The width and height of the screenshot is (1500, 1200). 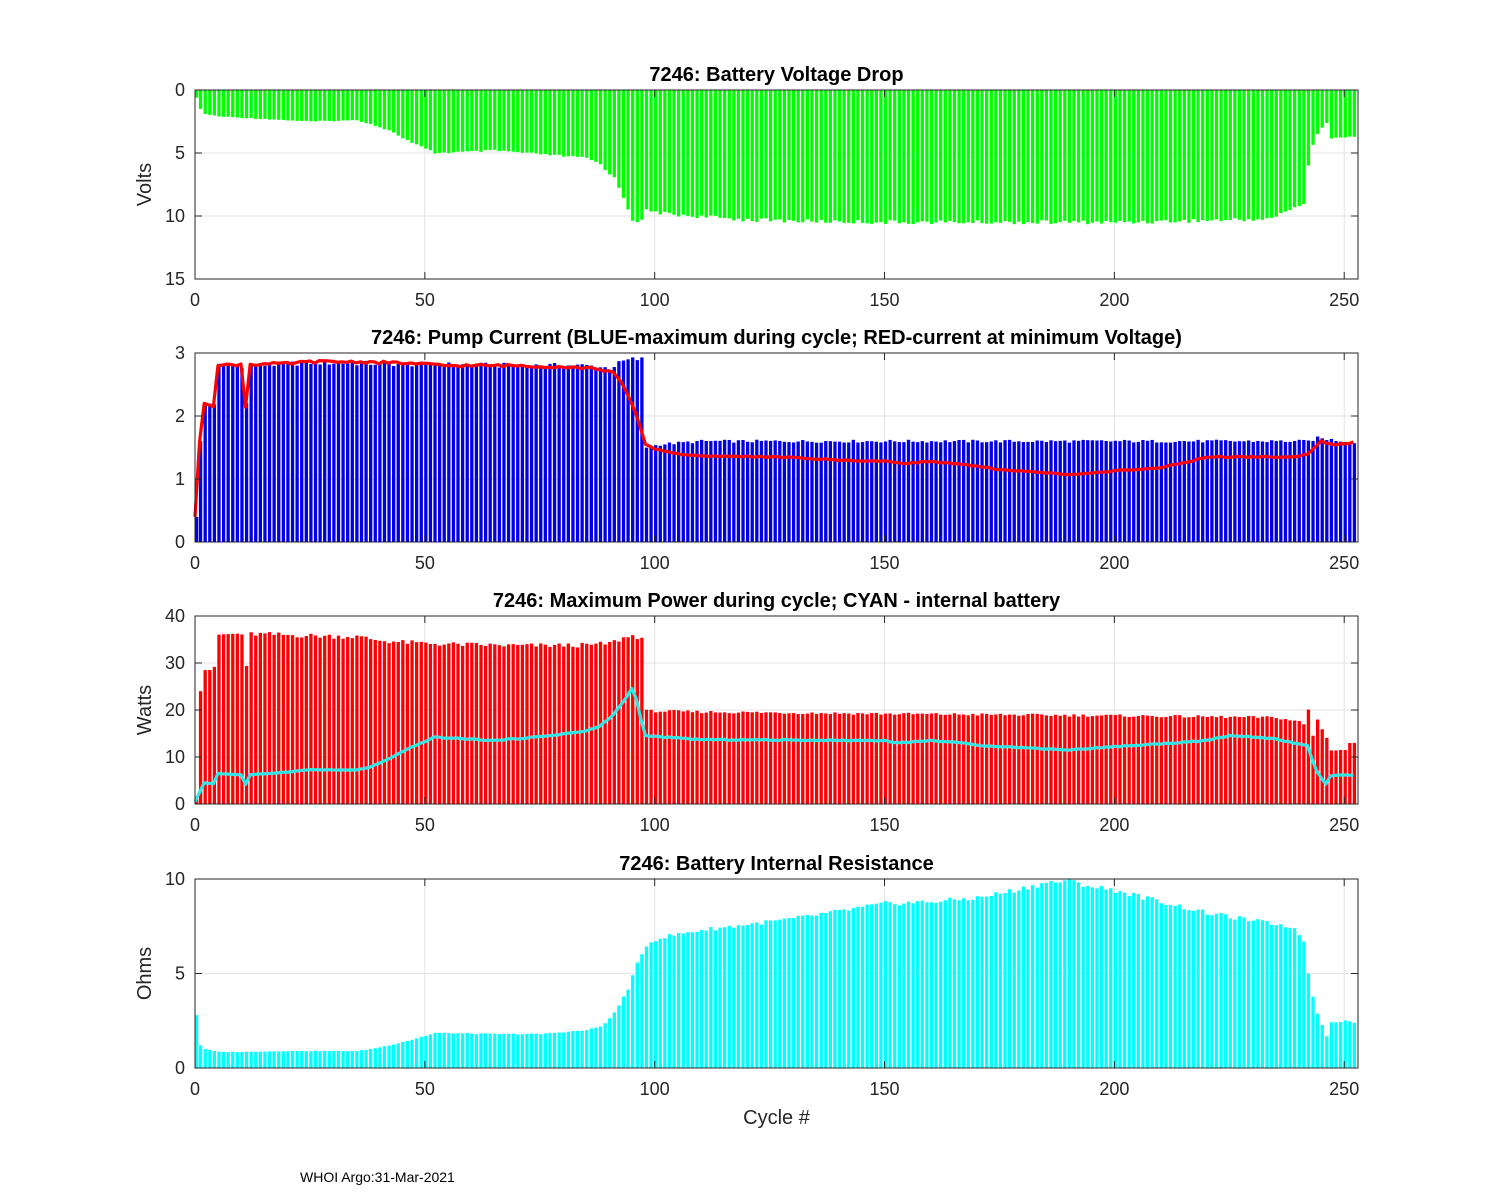 I want to click on x-tick-label: 250, so click(x=1344, y=563).